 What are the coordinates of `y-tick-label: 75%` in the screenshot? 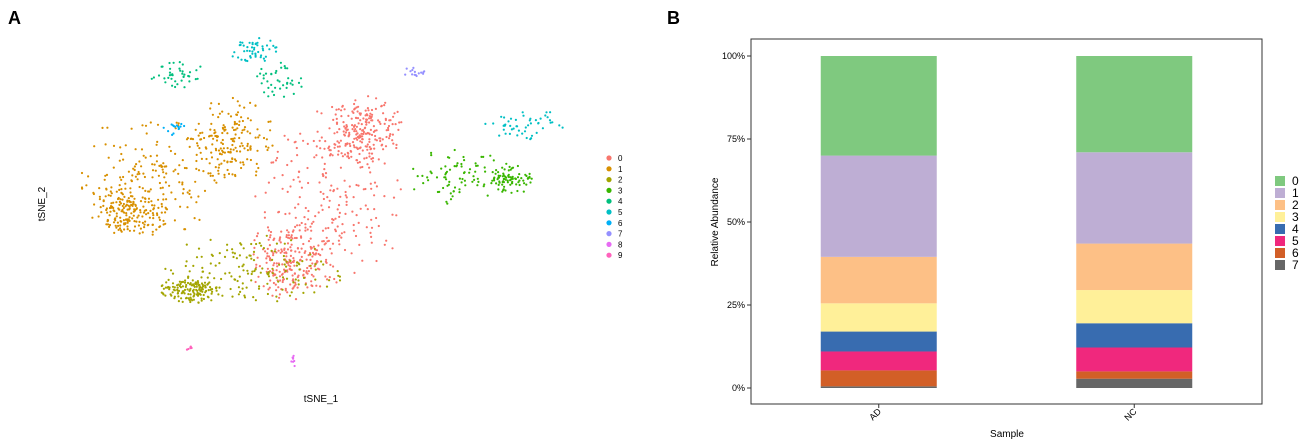 It's located at (736, 139).